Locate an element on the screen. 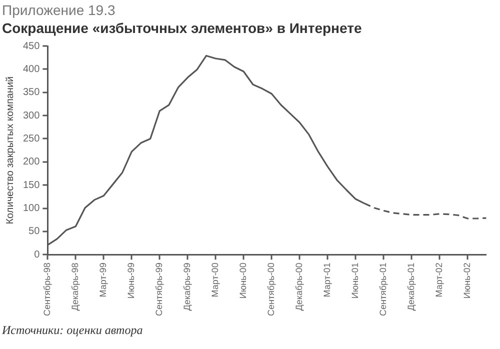 This screenshot has width=500, height=349. chart-title: Сокращение «избыточных элементов» в Интернете is located at coordinates (182, 28).